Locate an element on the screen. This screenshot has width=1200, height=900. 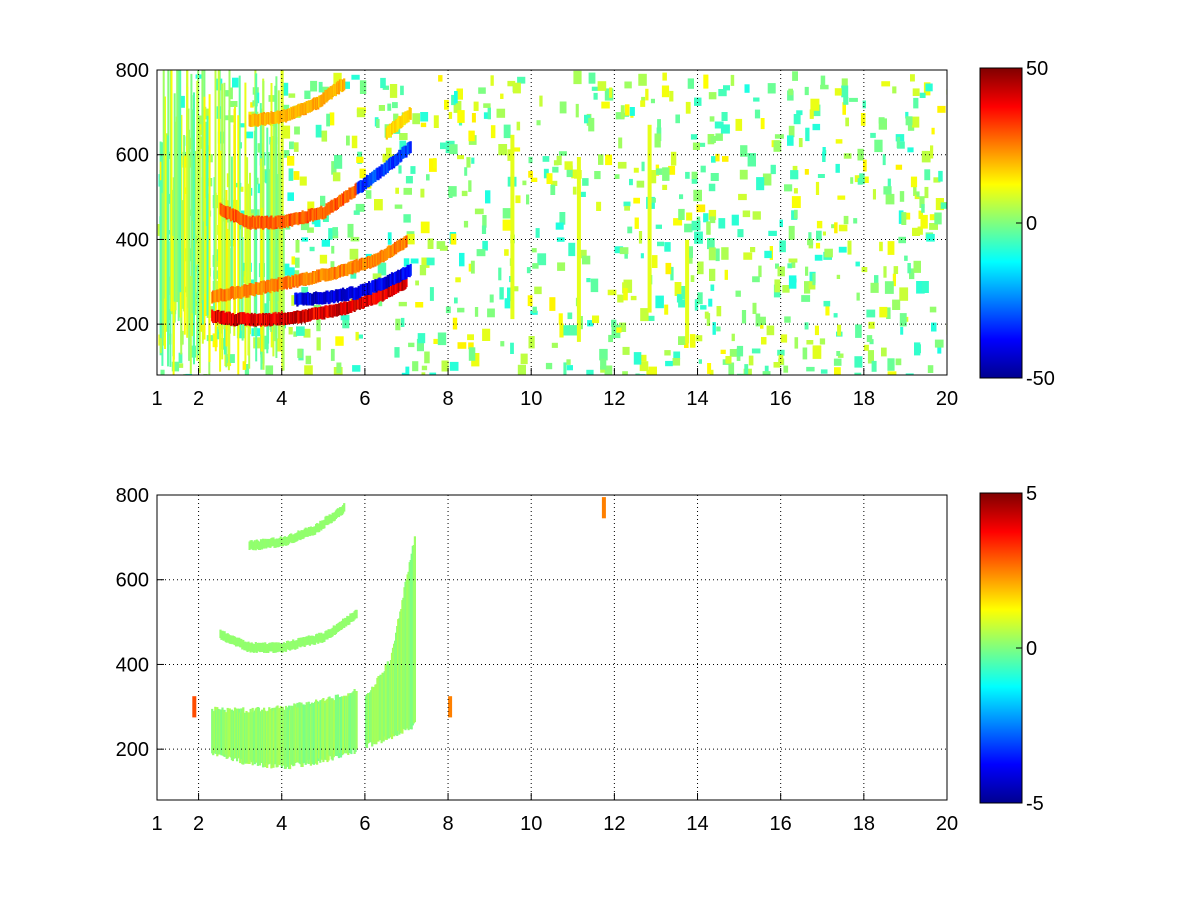
top-y-ticks: 200 400 600 800 is located at coordinates (140, 198).